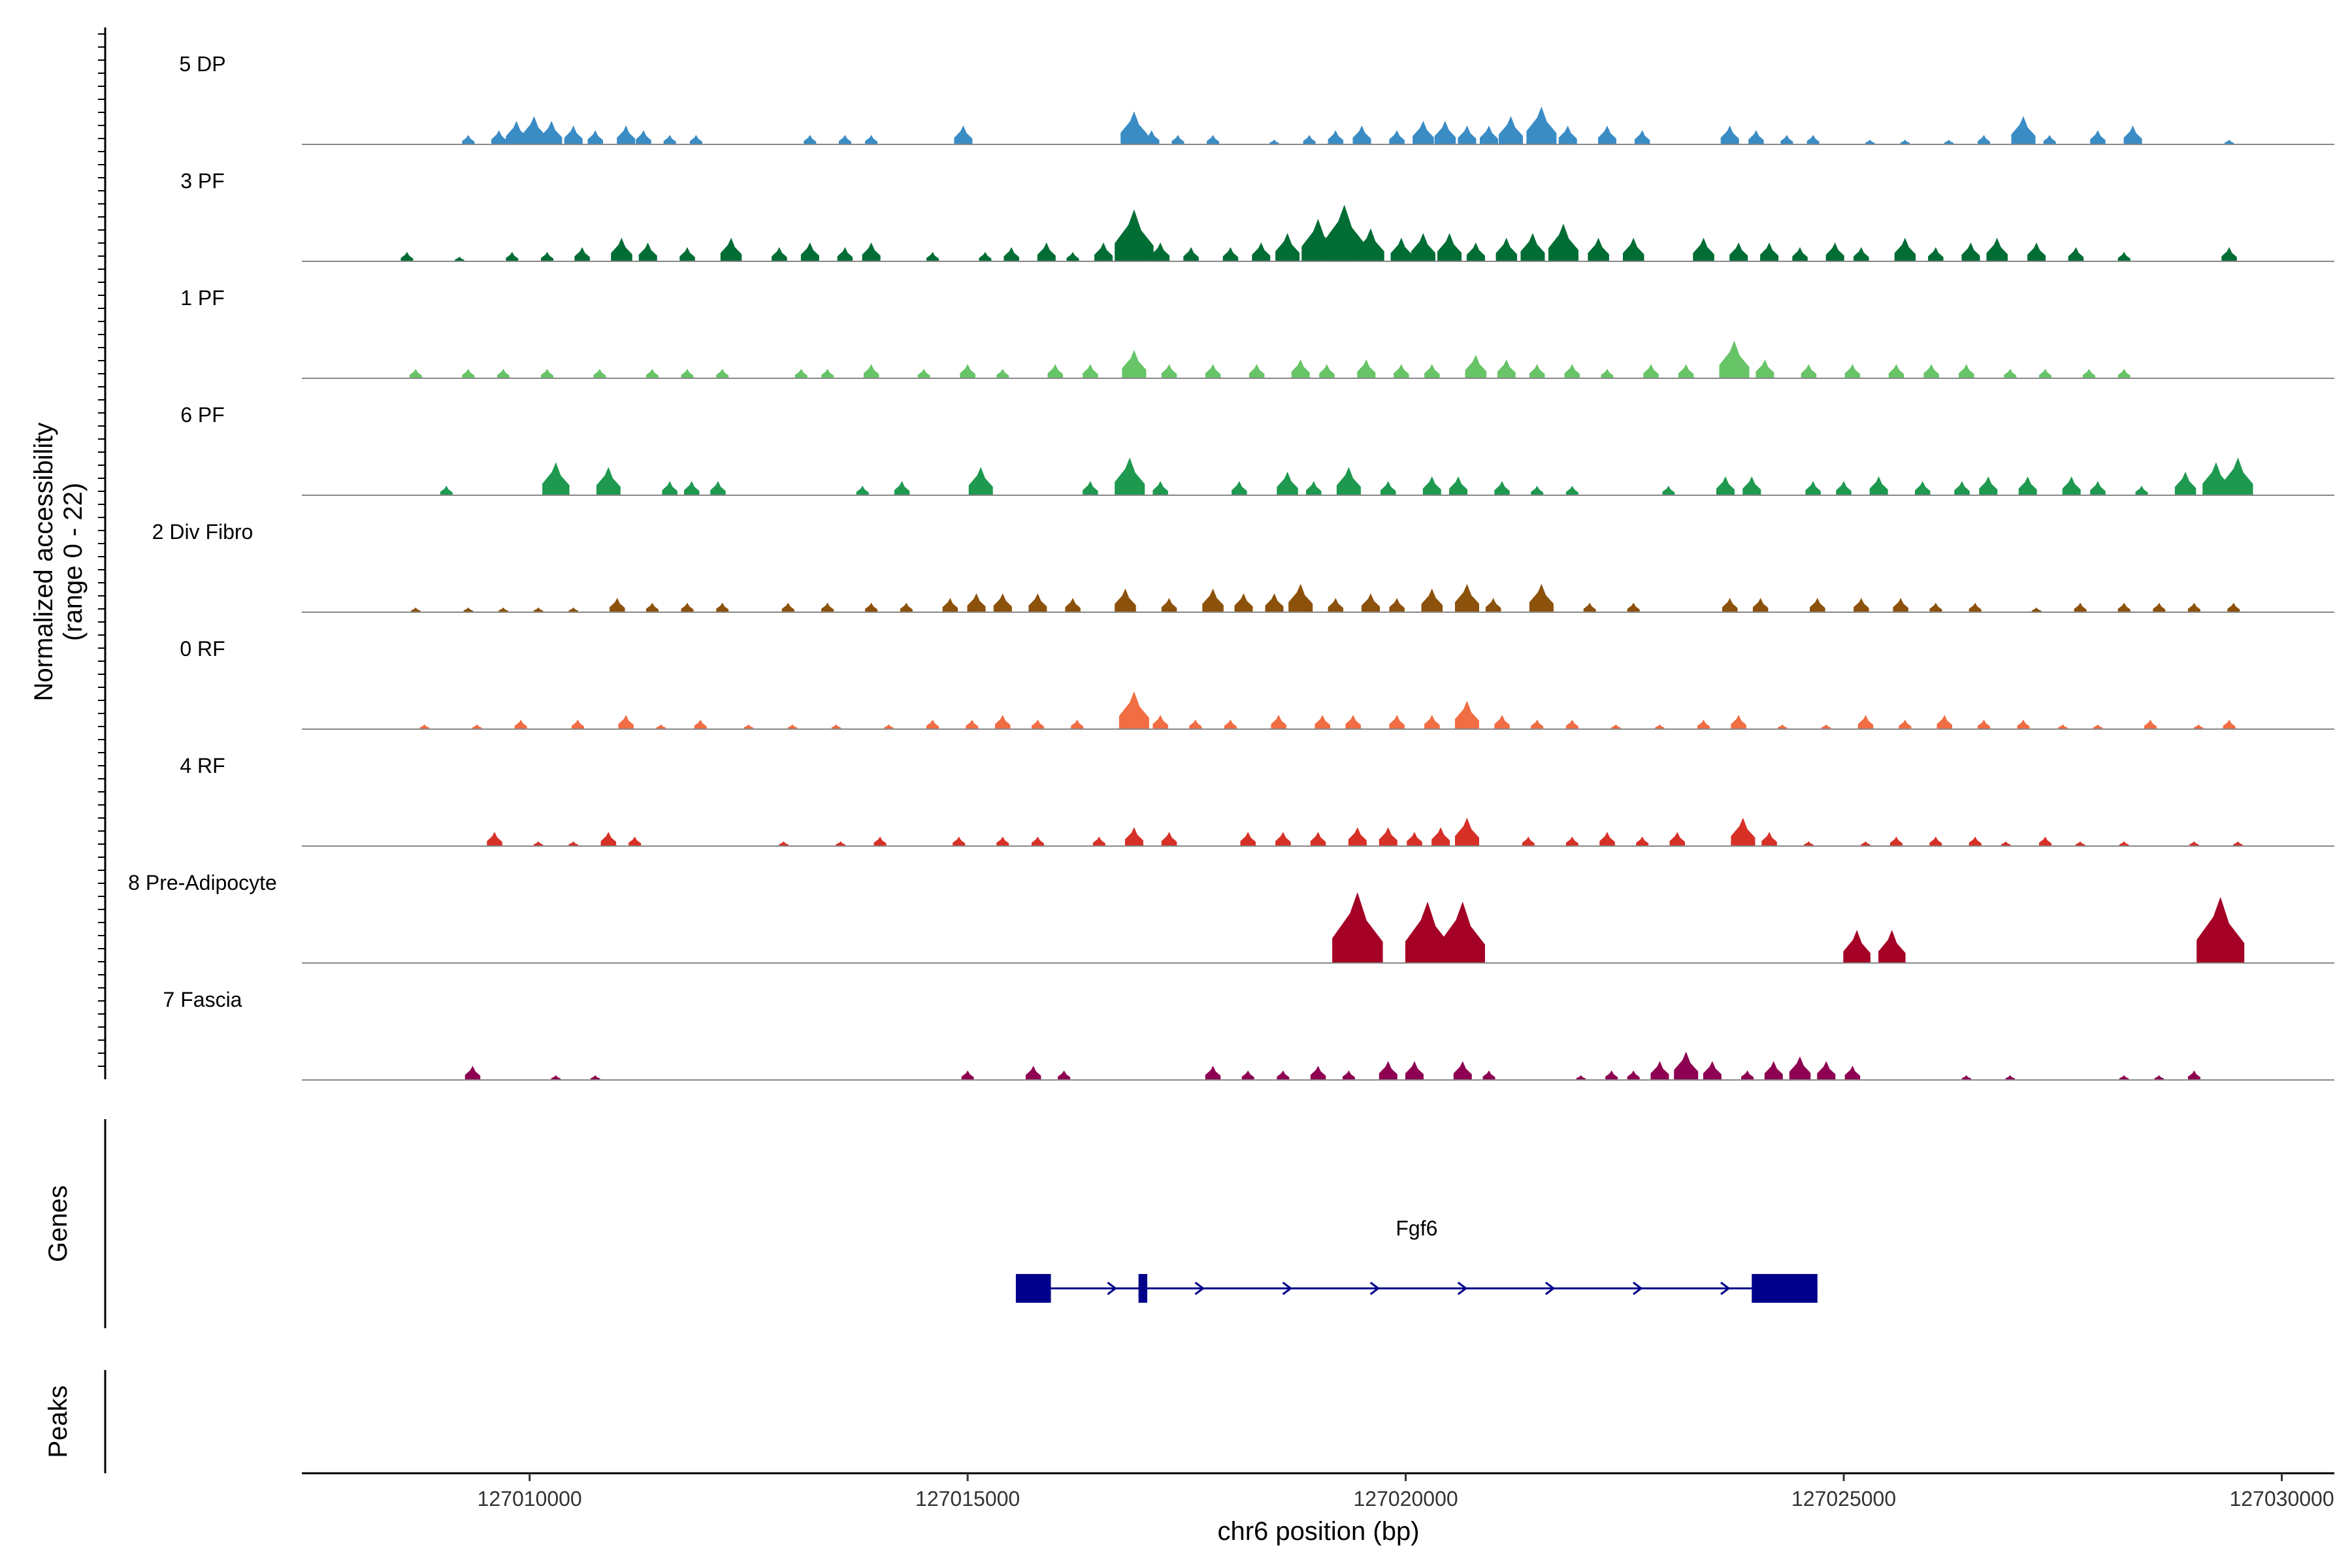 The width and height of the screenshot is (2352, 1568). Describe the element at coordinates (1257, 683) in the screenshot. I see `track-0-rf: 0 RF` at that location.